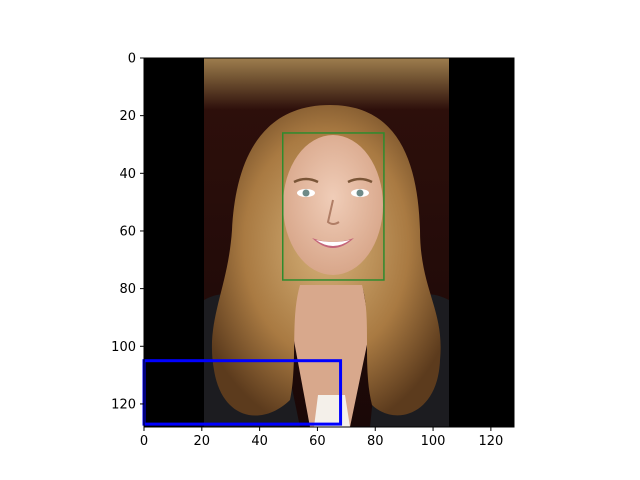  Describe the element at coordinates (127, 174) in the screenshot. I see `y-tick-label: 40` at that location.